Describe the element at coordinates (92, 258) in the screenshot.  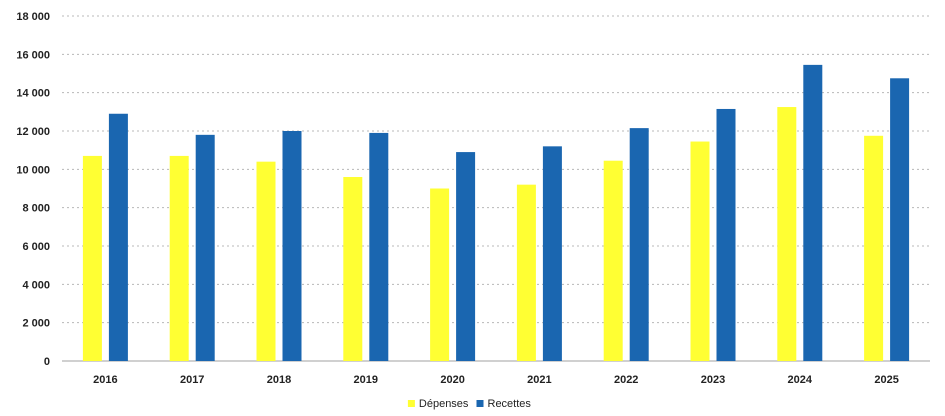
I see `bar-depenses-2016` at that location.